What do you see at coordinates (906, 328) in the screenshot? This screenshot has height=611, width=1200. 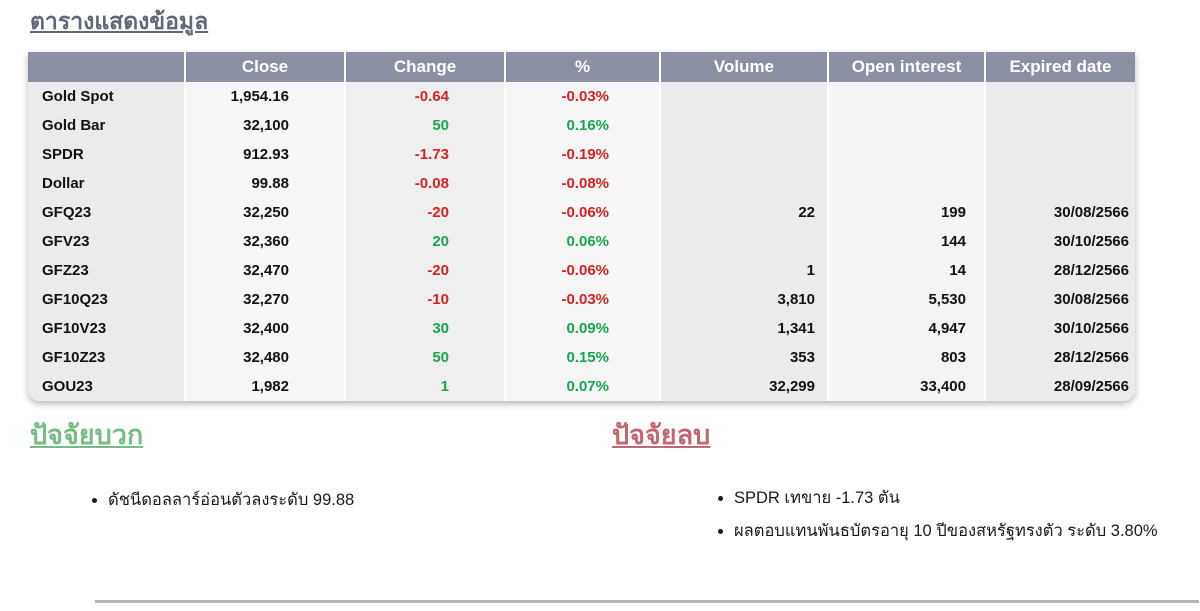 I see `cell-open-interest: 4,947` at bounding box center [906, 328].